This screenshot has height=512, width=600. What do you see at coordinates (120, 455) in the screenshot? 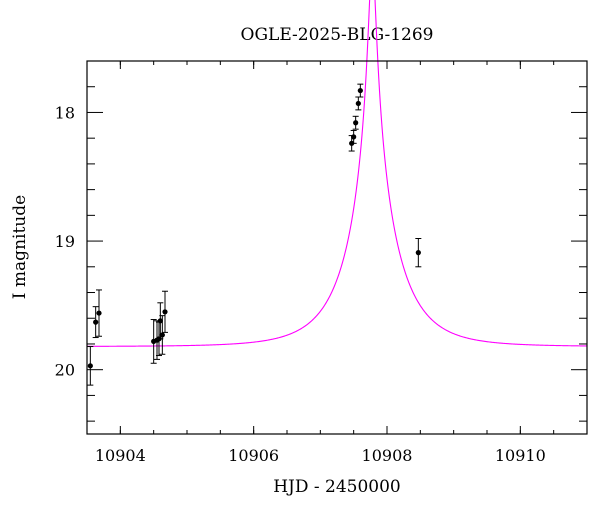
I see `x-tick-label: 10904` at bounding box center [120, 455].